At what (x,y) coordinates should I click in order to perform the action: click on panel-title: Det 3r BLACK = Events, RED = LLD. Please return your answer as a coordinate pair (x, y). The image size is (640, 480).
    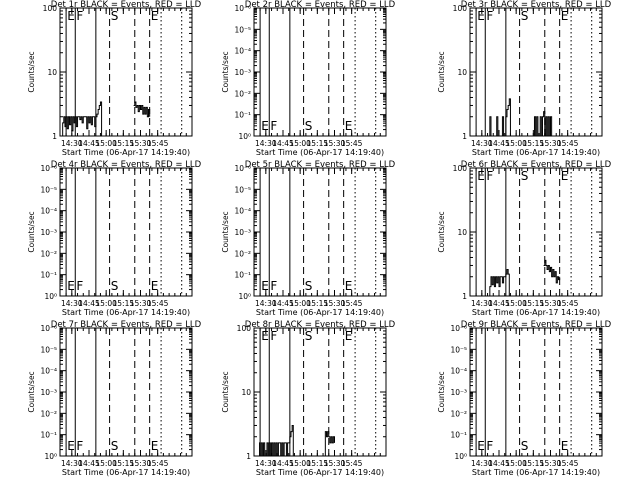
    Looking at the image, I should click on (536, 5).